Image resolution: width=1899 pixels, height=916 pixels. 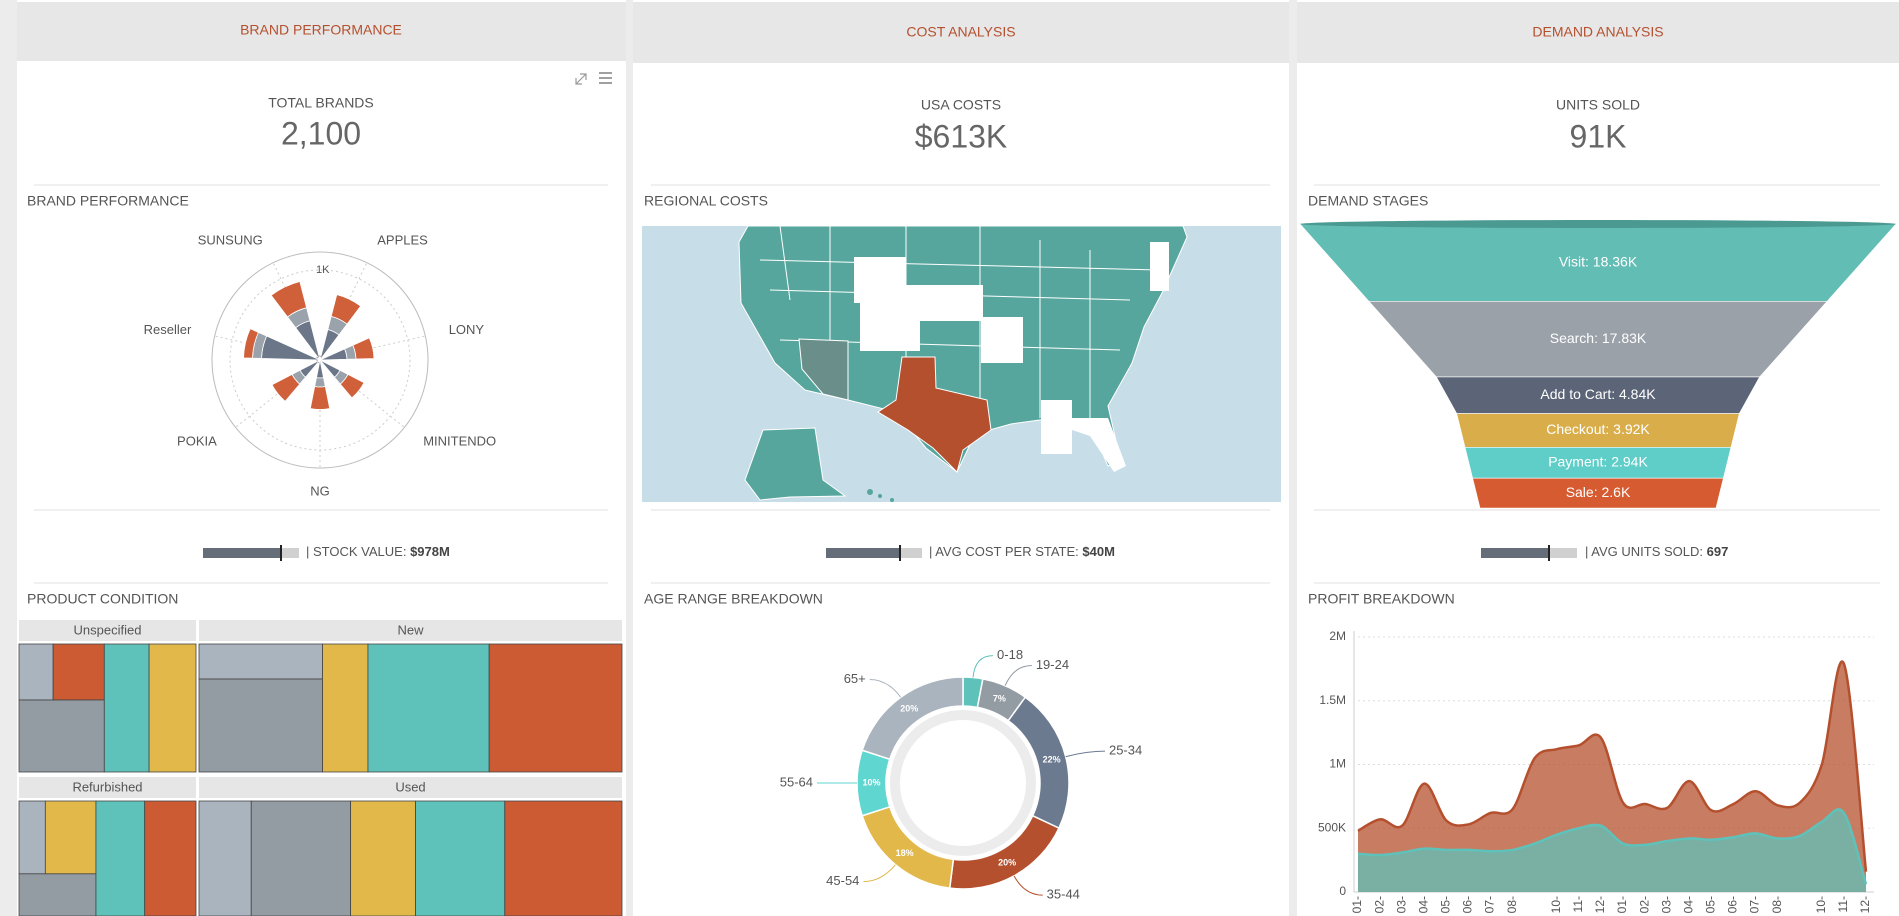 I want to click on series-area, so click(x=1612, y=776).